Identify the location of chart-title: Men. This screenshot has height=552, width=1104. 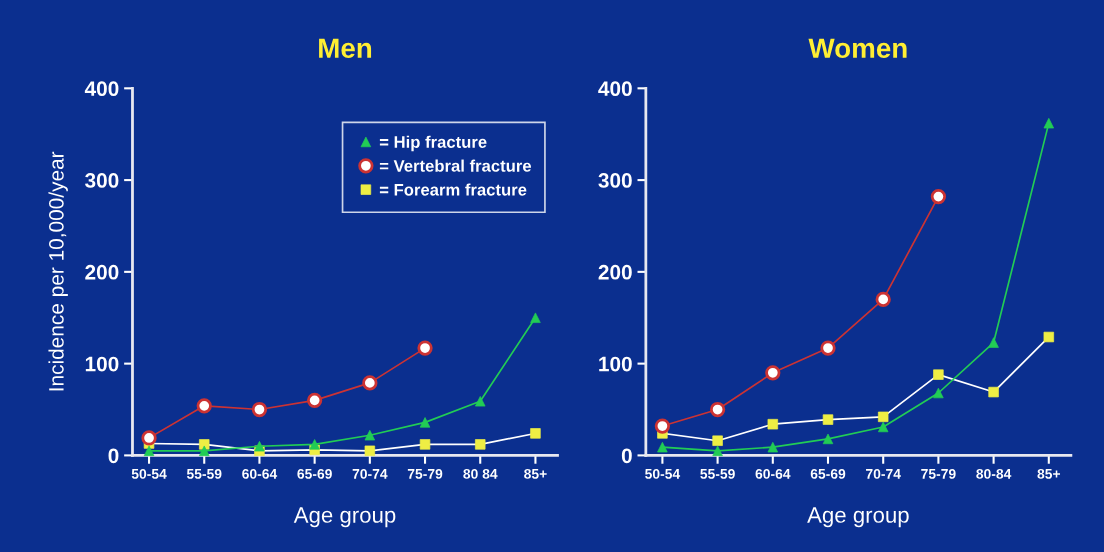
(345, 48).